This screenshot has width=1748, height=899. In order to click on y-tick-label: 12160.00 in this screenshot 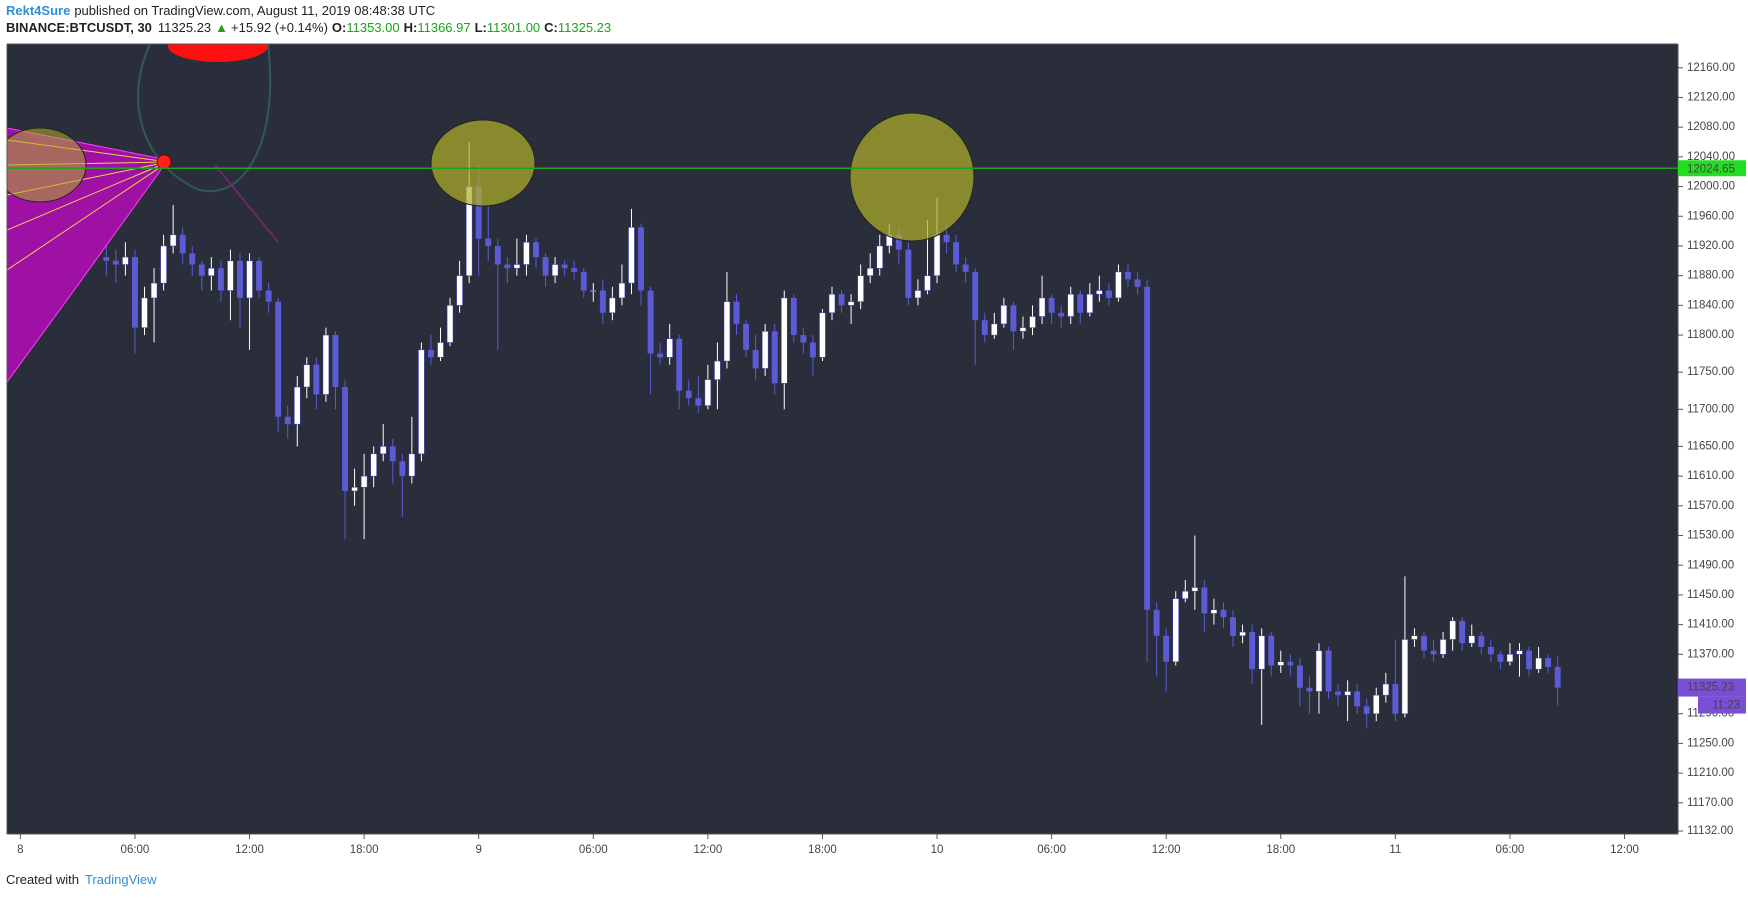, I will do `click(1711, 68)`.